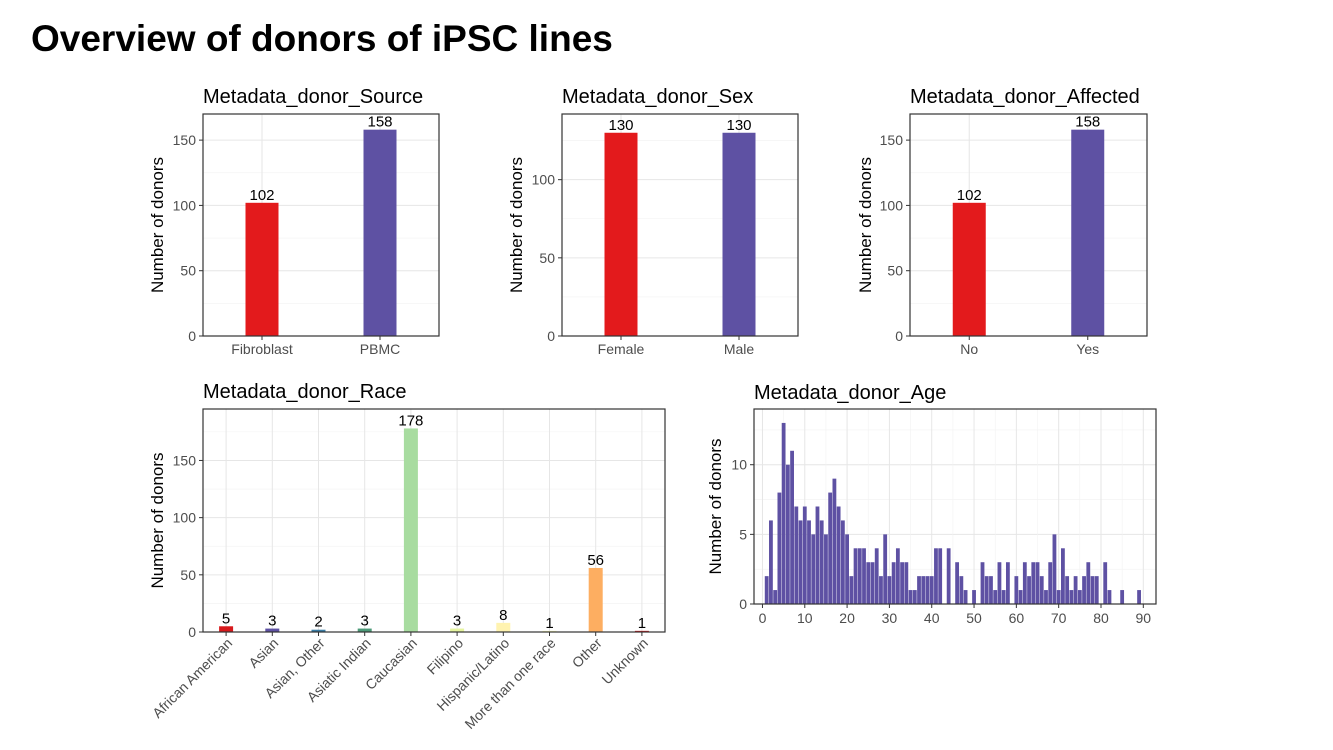  What do you see at coordinates (850, 393) in the screenshot?
I see `chart-title: Metadata_donor_Age` at bounding box center [850, 393].